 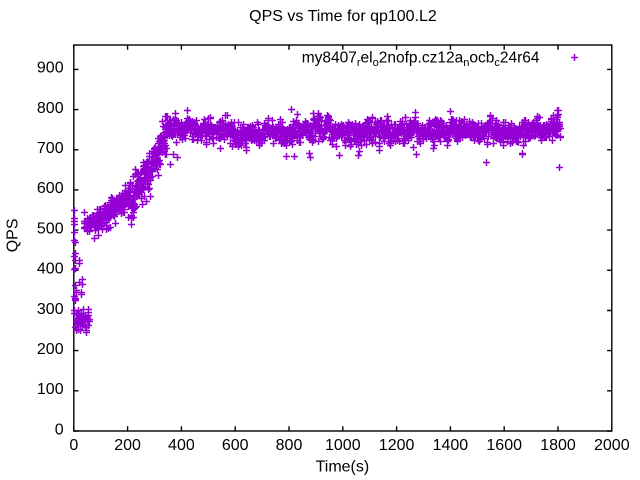 I want to click on svg-text: 1600, so click(x=504, y=445).